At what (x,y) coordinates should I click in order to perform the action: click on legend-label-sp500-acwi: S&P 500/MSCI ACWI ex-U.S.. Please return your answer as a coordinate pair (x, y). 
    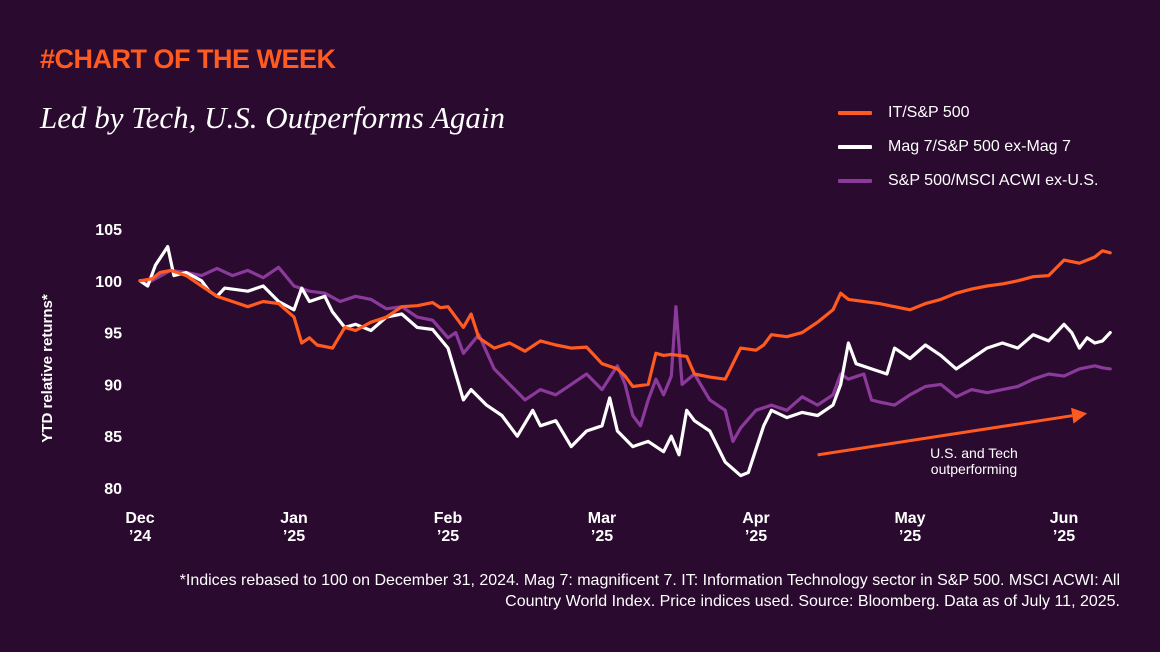
    Looking at the image, I should click on (993, 180).